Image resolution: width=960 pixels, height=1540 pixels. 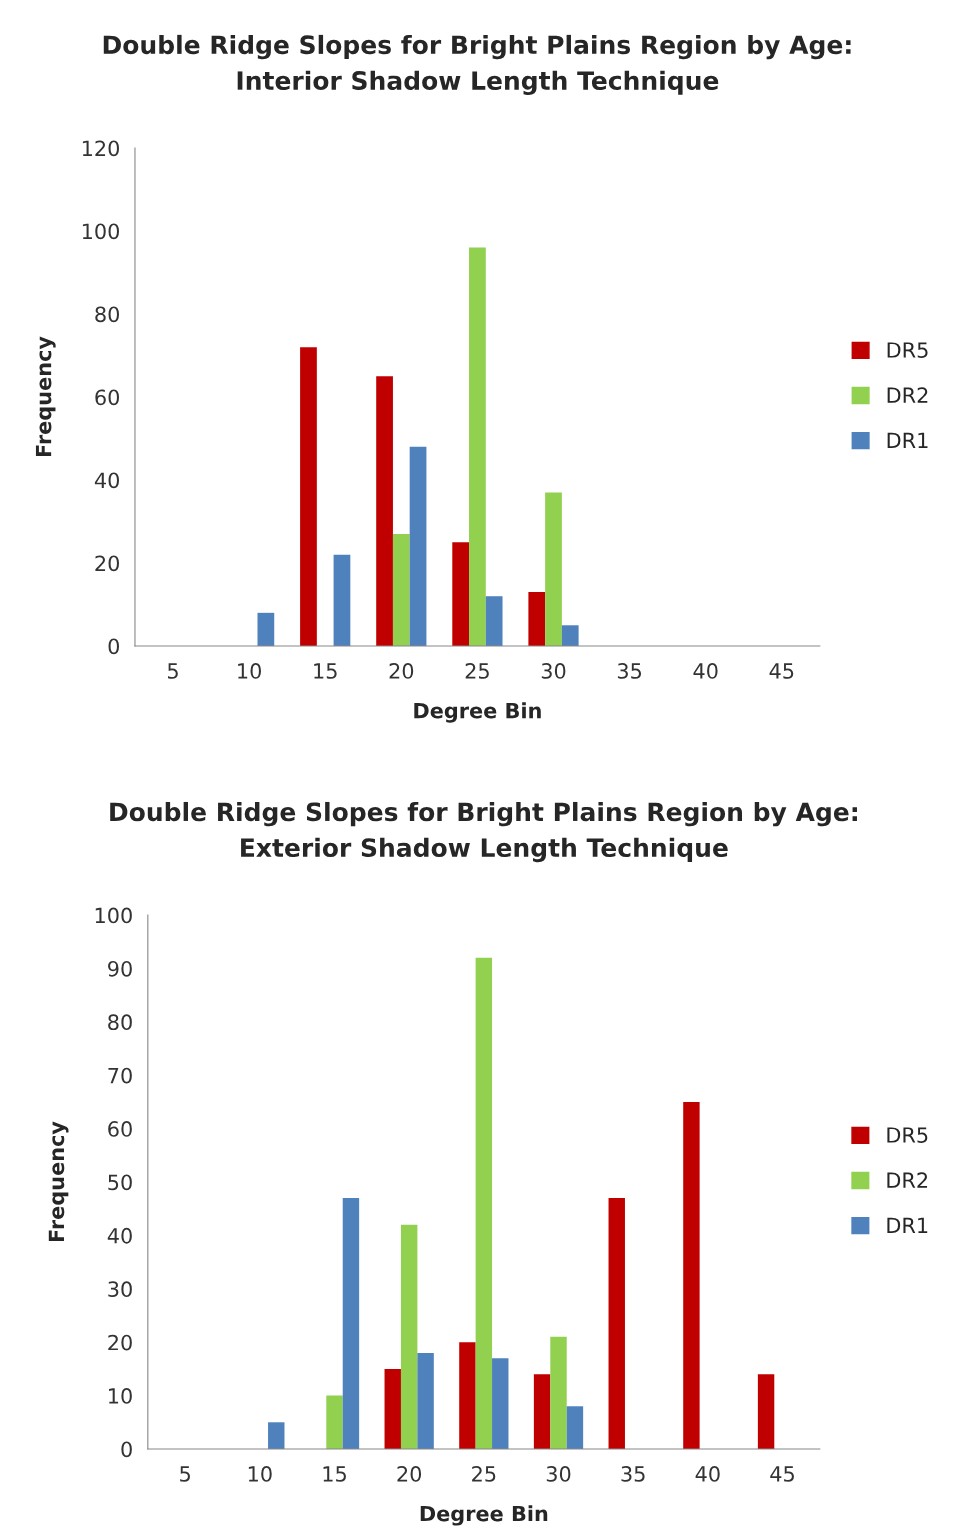 I want to click on y-tick-label: 90, so click(x=120, y=968).